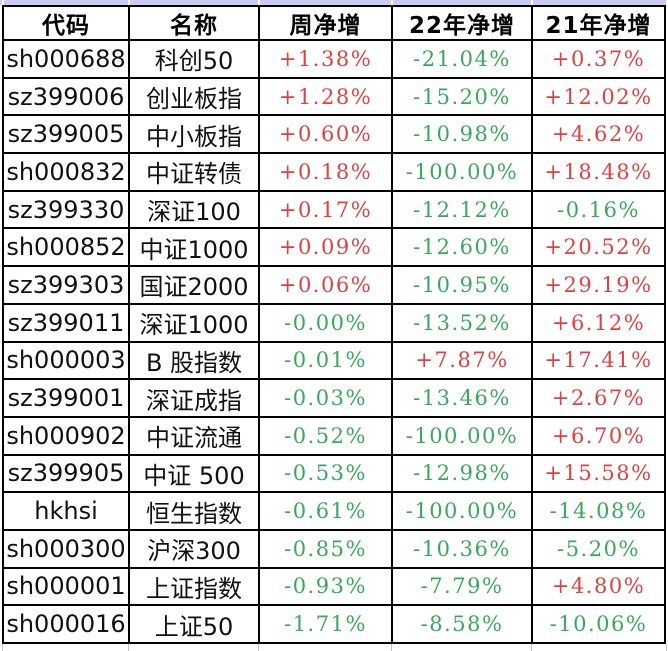 The width and height of the screenshot is (668, 651). I want to click on code-cell: sh000001, so click(66, 586).